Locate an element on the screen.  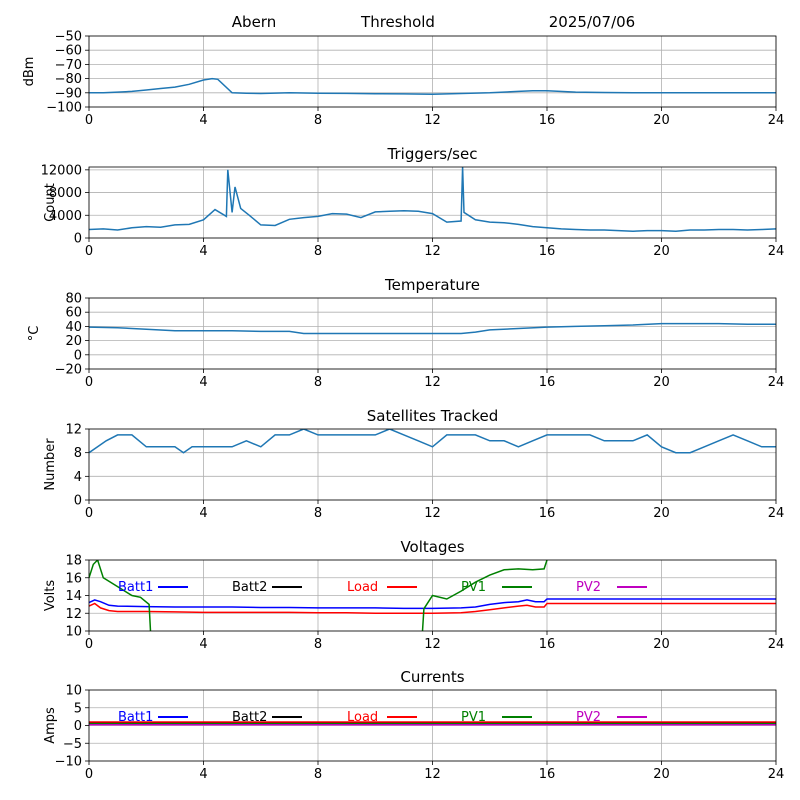
station-name: Abern is located at coordinates (254, 22).